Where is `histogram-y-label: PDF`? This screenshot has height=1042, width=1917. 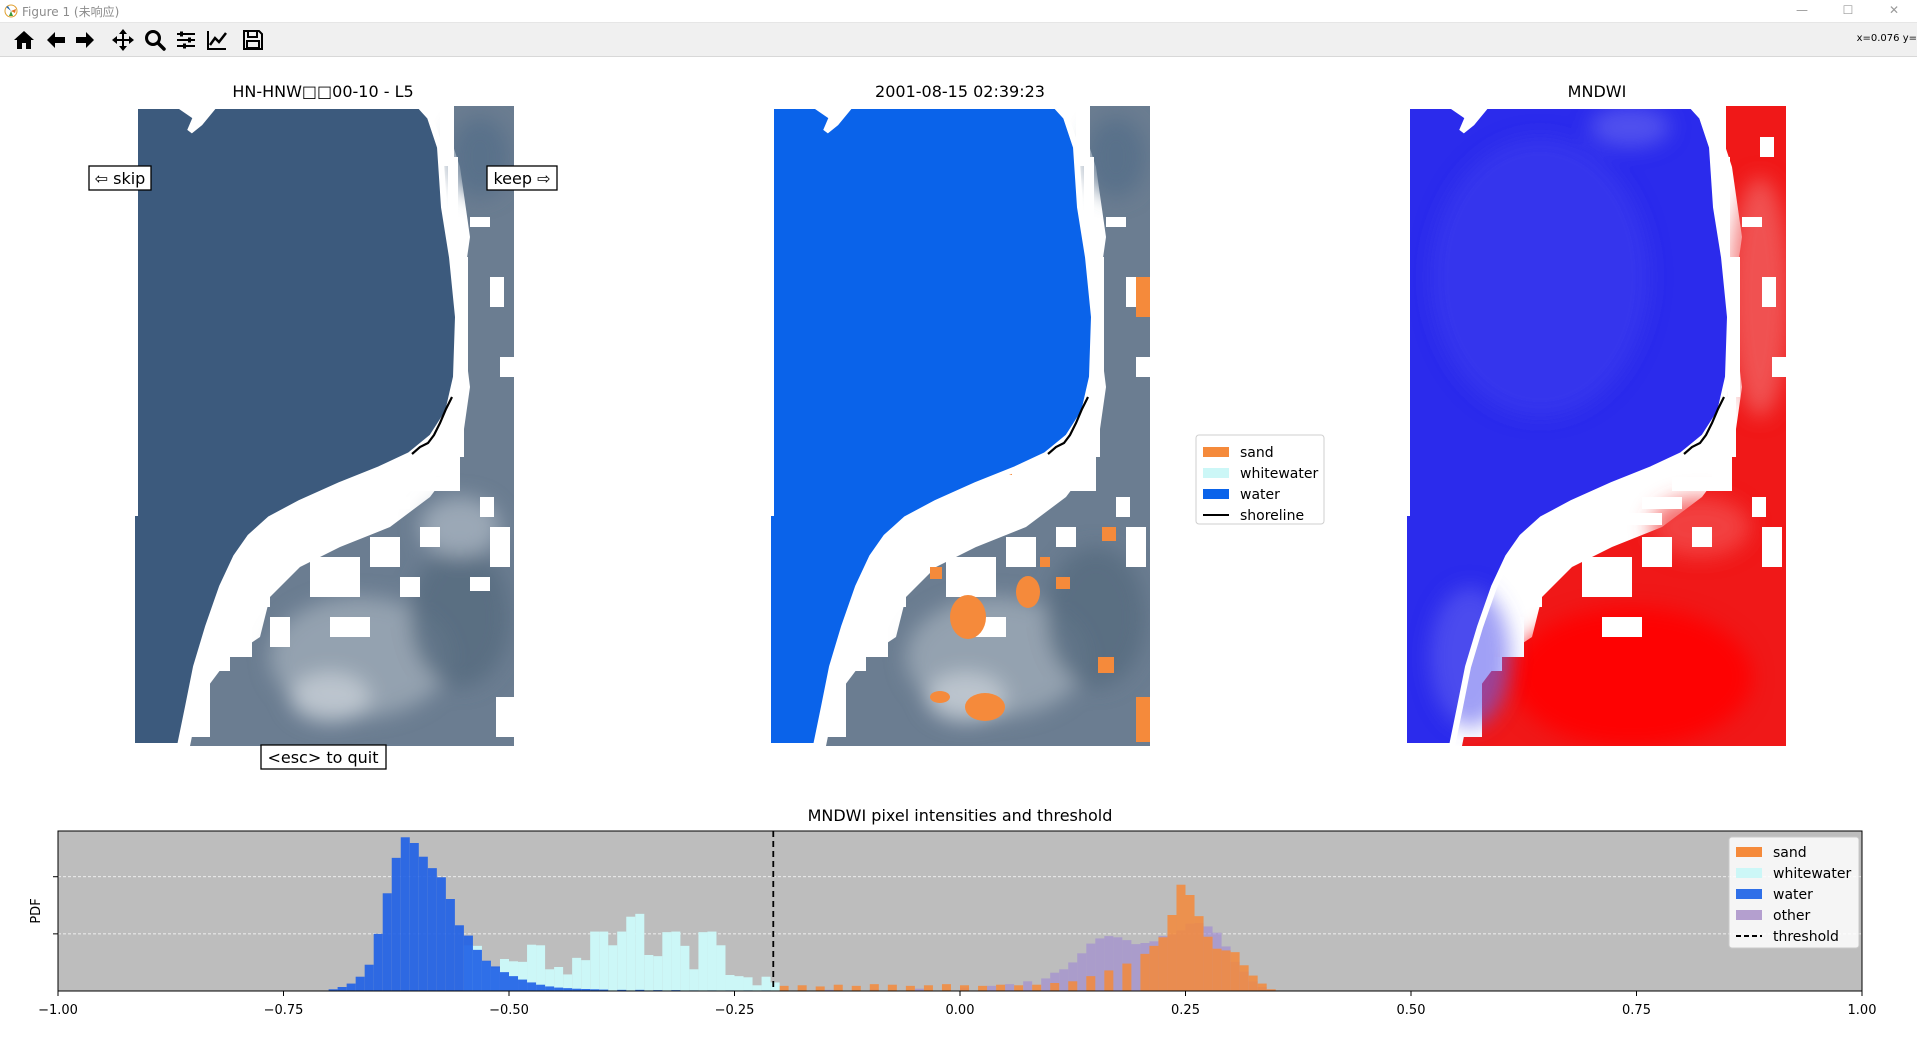
histogram-y-label: PDF is located at coordinates (36, 910).